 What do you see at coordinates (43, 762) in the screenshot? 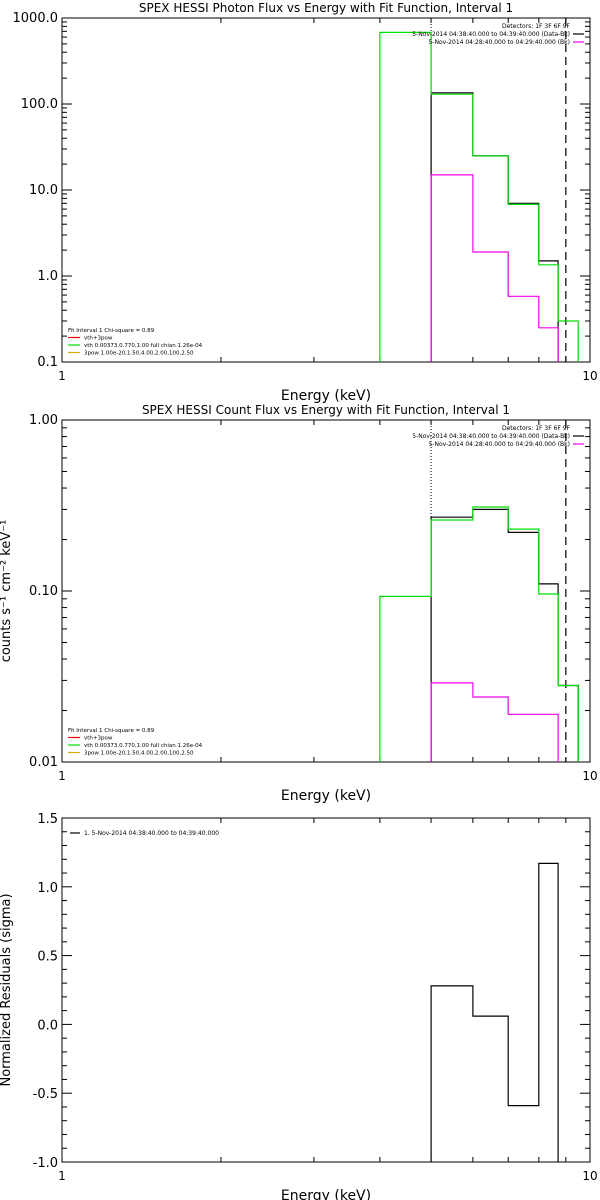
I see `y-tick-label: 0.01` at bounding box center [43, 762].